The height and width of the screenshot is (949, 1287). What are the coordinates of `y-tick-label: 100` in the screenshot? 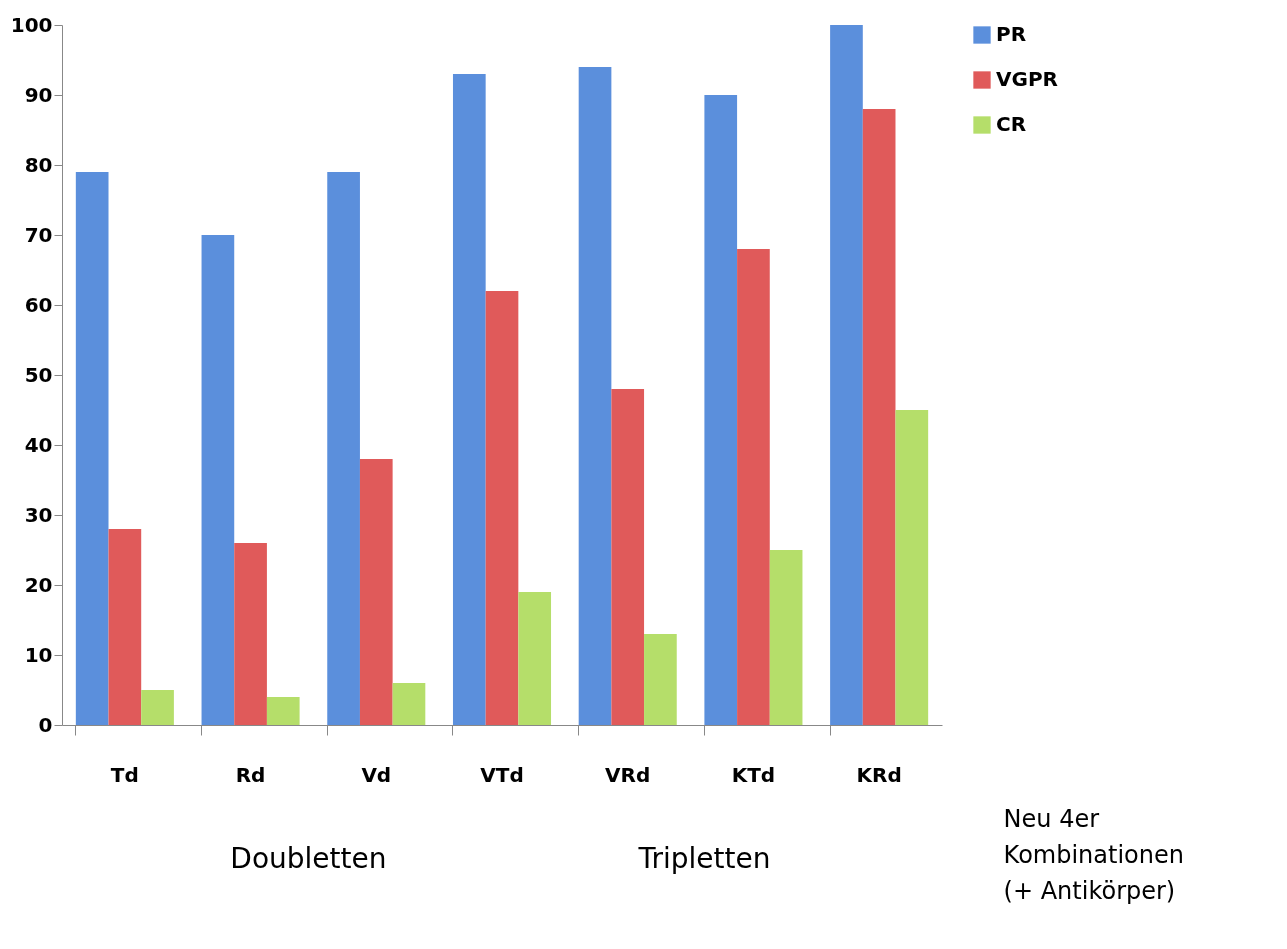 It's located at (31, 24).